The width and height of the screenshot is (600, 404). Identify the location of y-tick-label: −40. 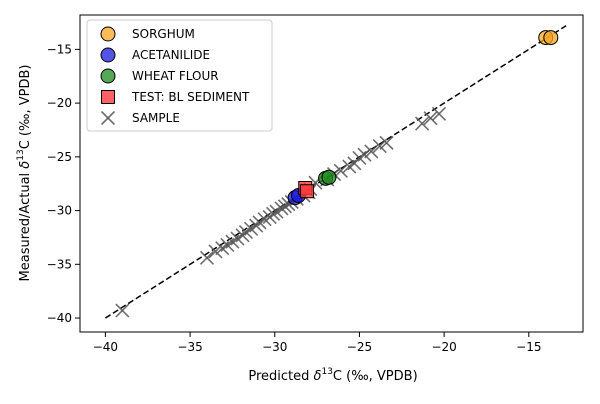
(59, 318).